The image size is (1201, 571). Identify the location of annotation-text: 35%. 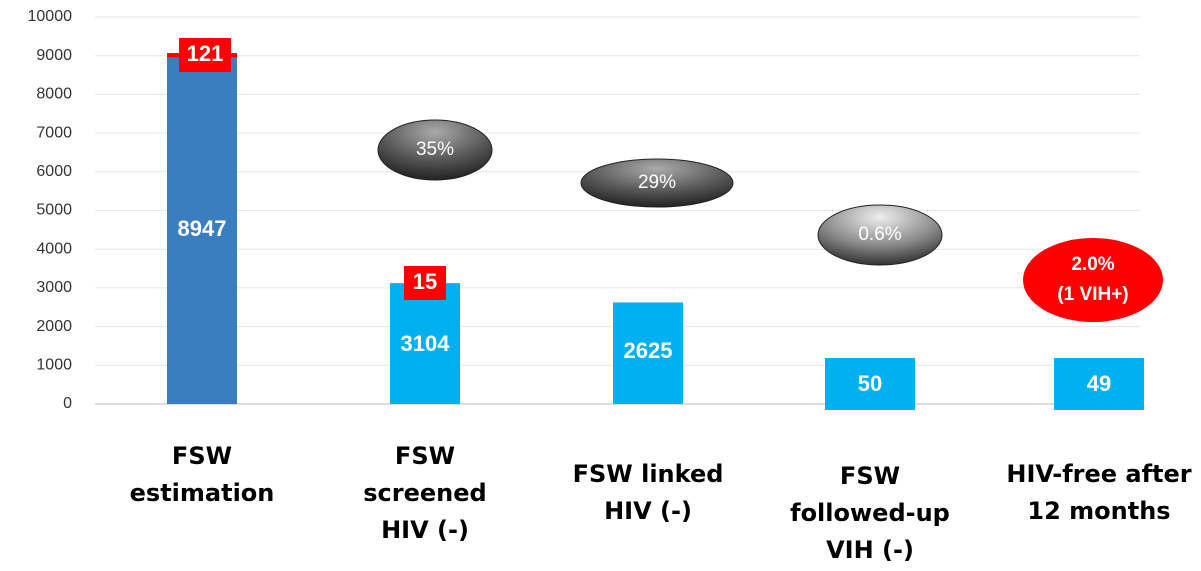
(435, 149).